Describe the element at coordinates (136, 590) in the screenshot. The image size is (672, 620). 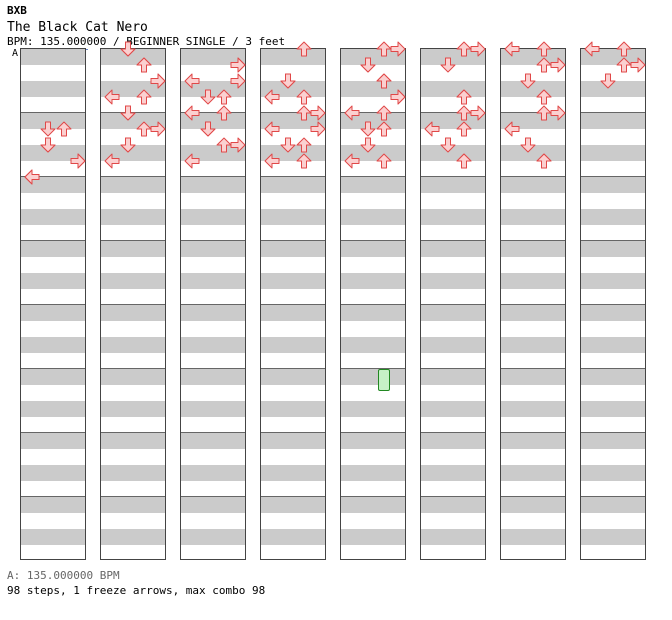
I see `chart-stats: 98 steps, 1 freeze arrows, max combo 98` at that location.